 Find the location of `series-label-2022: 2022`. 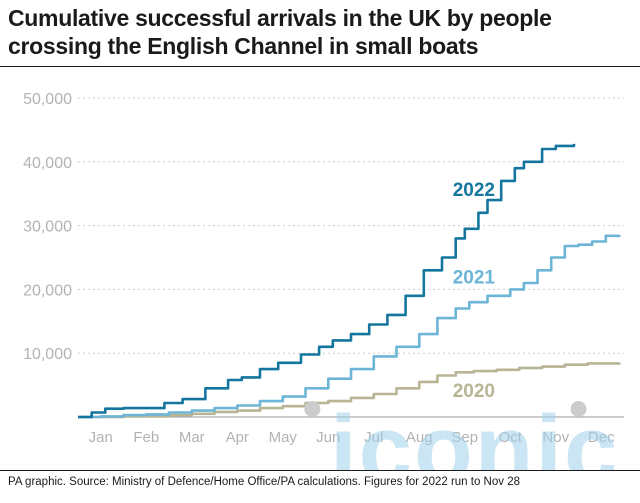

series-label-2022: 2022 is located at coordinates (474, 190).